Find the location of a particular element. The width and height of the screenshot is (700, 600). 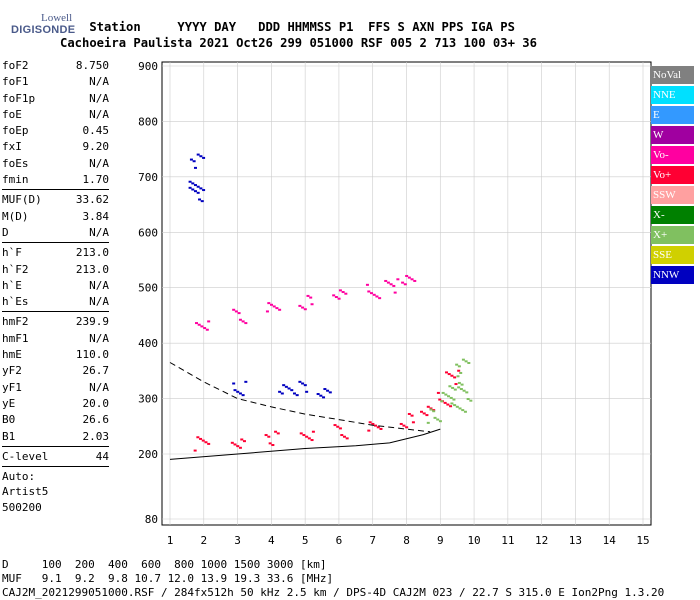

x-tick-label: 10 is located at coordinates (473, 540).